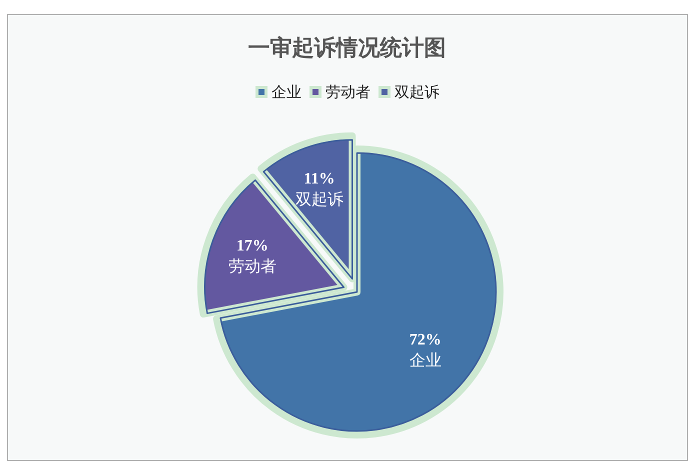  Describe the element at coordinates (348, 92) in the screenshot. I see `legend-label: 劳动者` at that location.